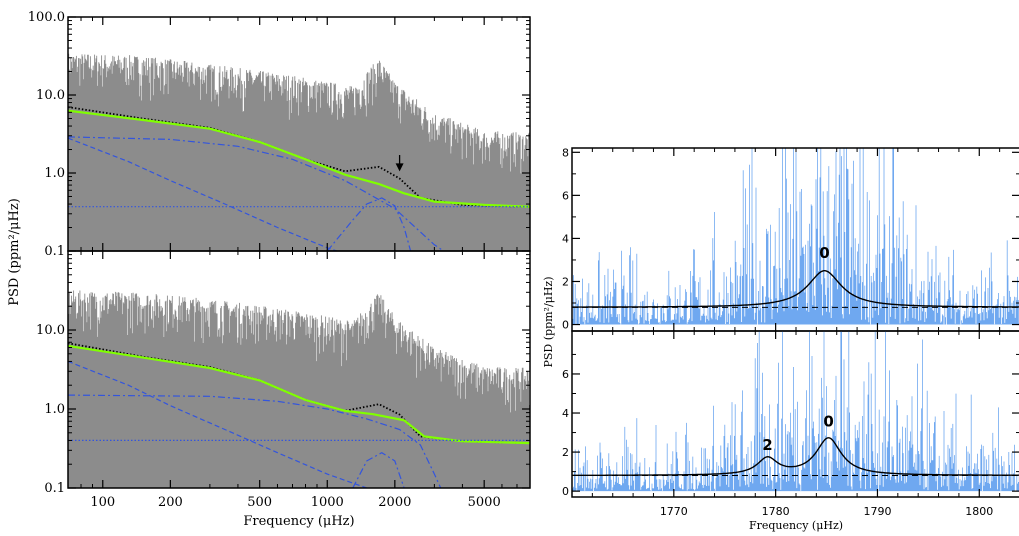 This screenshot has width=1019, height=536. What do you see at coordinates (548, 321) in the screenshot?
I see `right-ylabel: PSD (ppm²/μHz)` at bounding box center [548, 321].